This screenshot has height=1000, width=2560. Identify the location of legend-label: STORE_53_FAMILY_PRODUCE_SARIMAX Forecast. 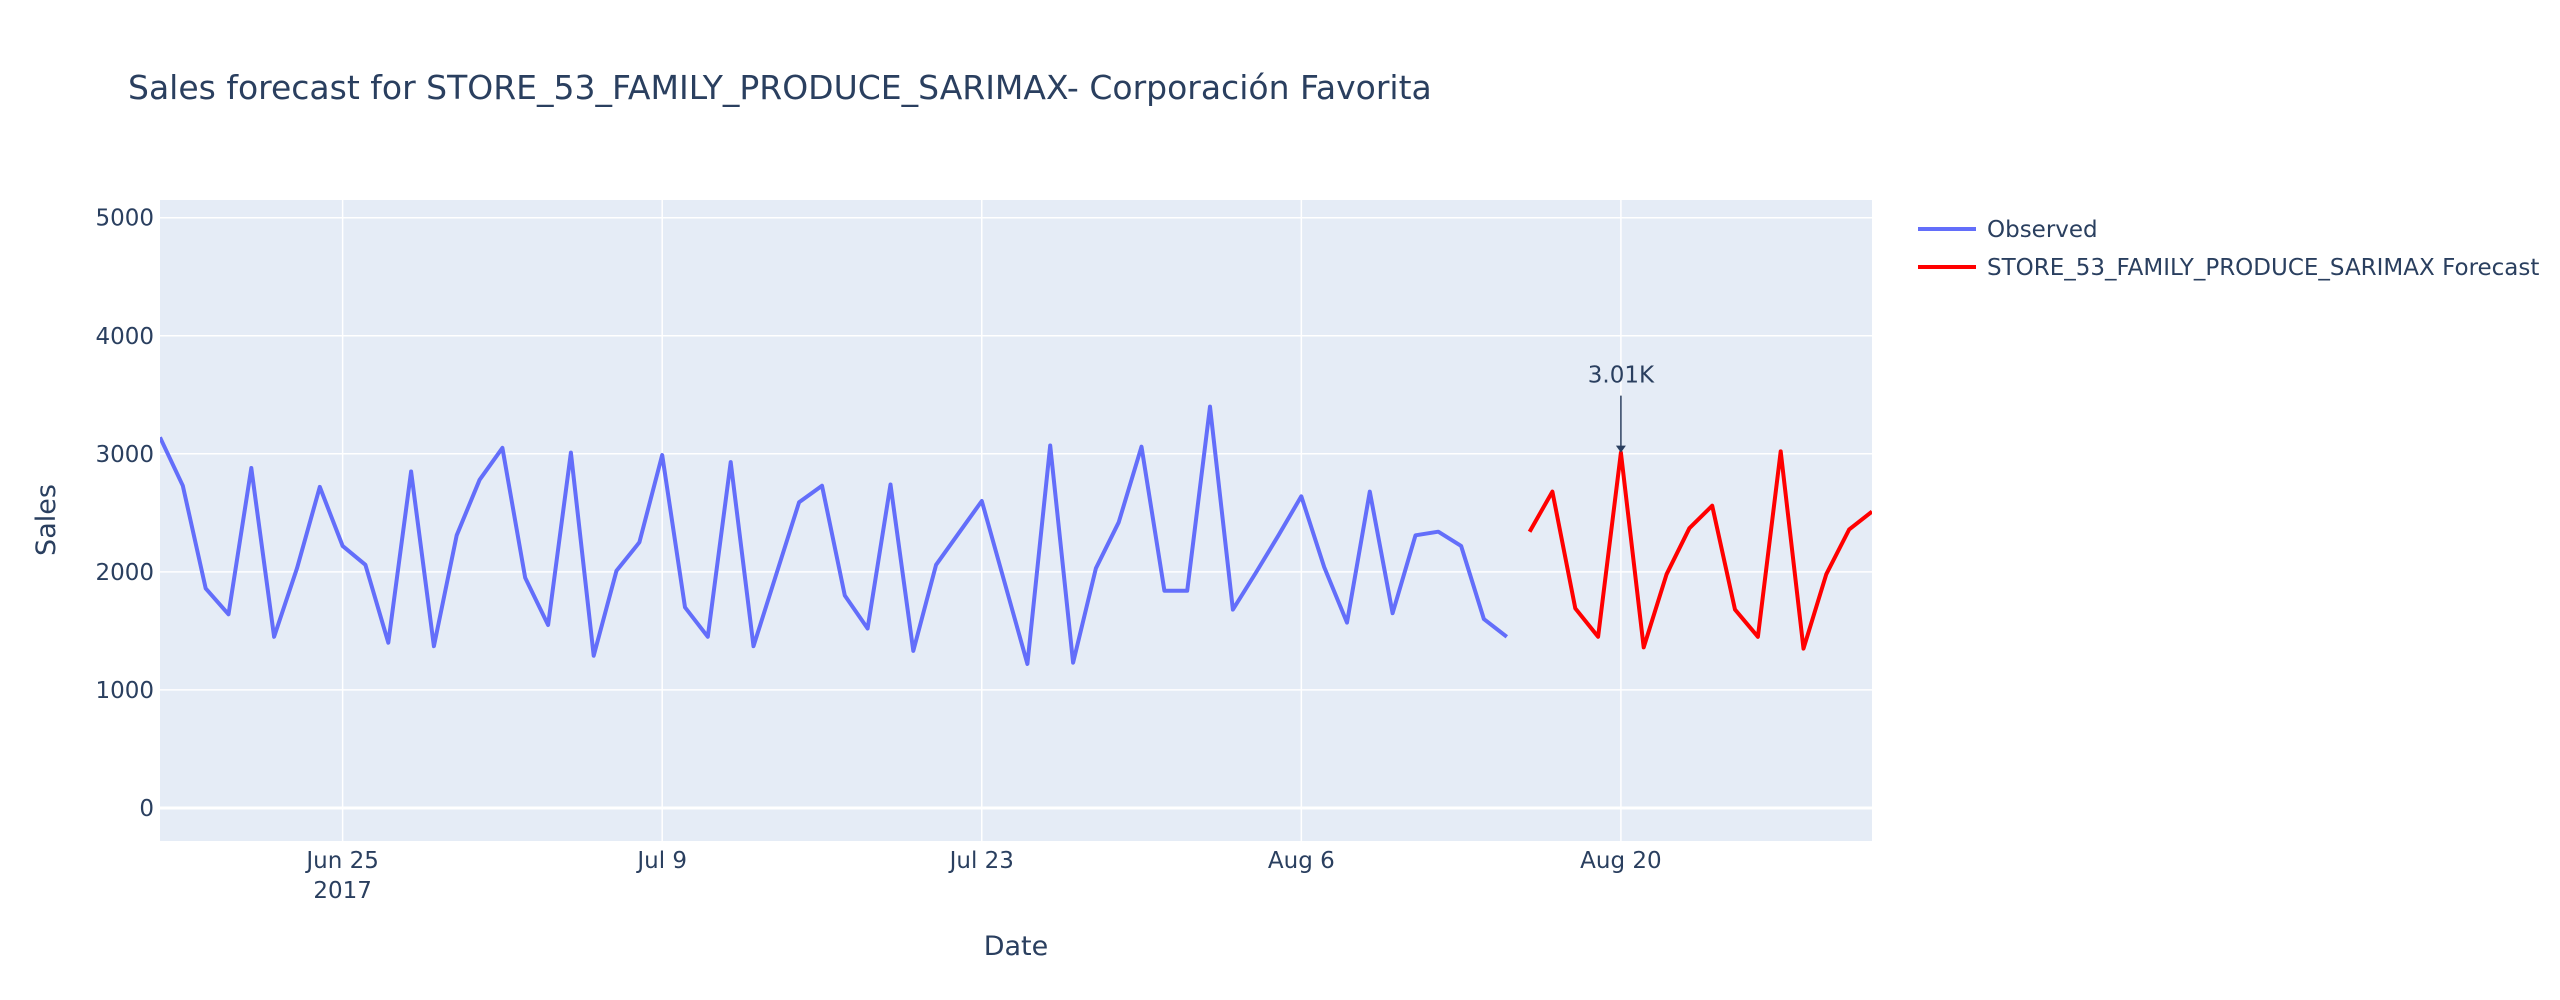
(2263, 268).